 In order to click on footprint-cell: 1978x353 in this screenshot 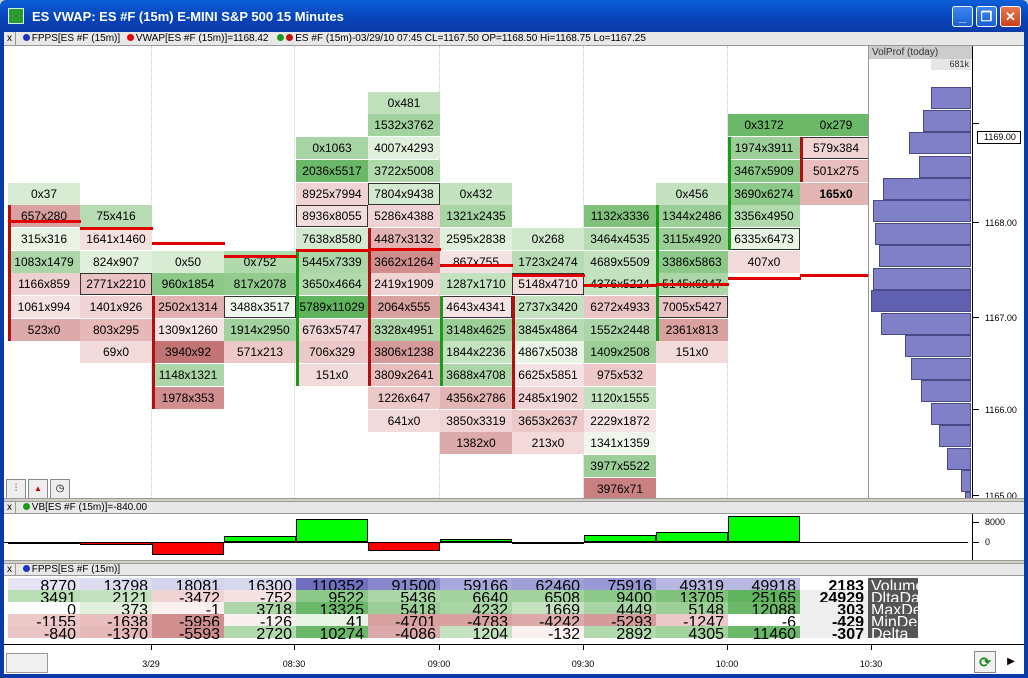, I will do `click(188, 397)`.